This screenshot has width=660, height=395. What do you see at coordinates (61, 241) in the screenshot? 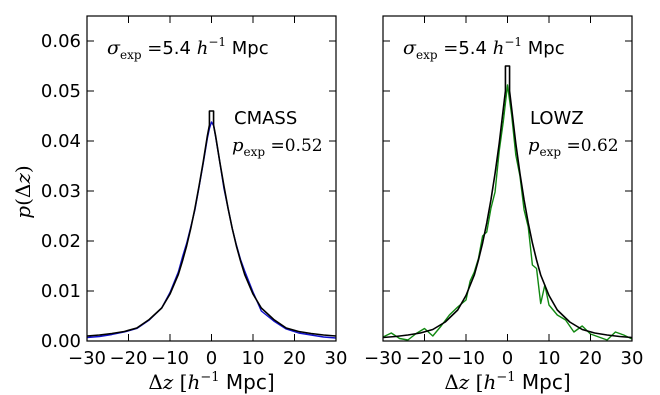
I see `y-tick-label: 0.02` at bounding box center [61, 241].